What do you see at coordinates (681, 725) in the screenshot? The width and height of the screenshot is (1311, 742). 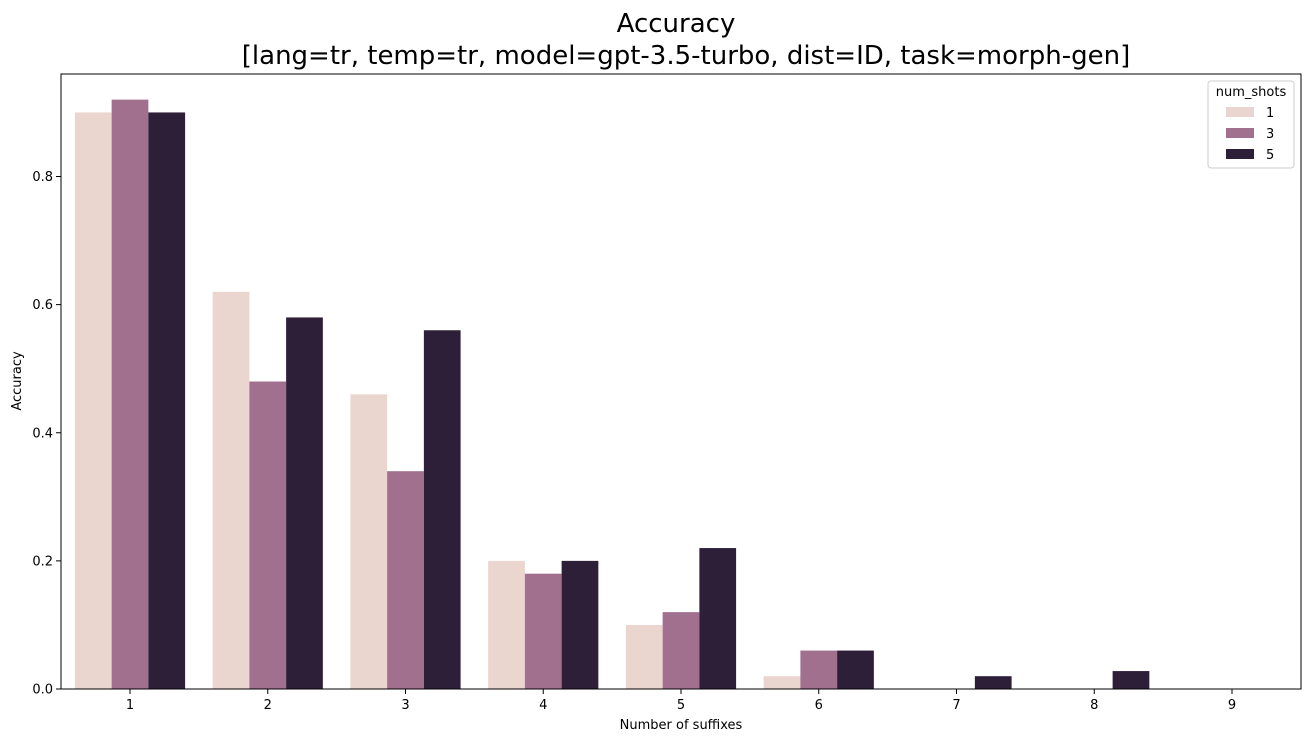 I see `x-axis-label: Number of suffixes` at bounding box center [681, 725].